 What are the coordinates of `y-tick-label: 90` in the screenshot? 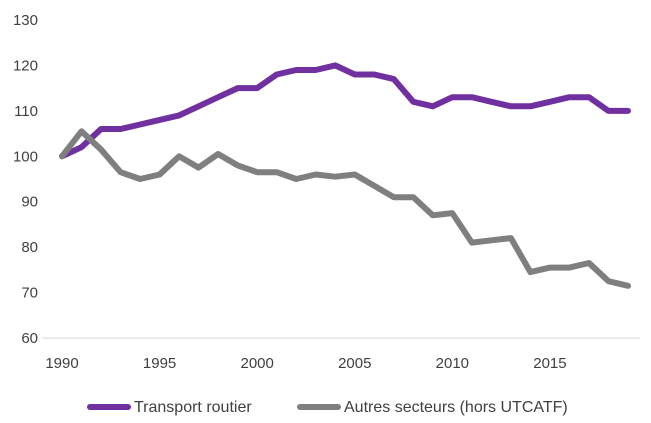 It's located at (29, 202).